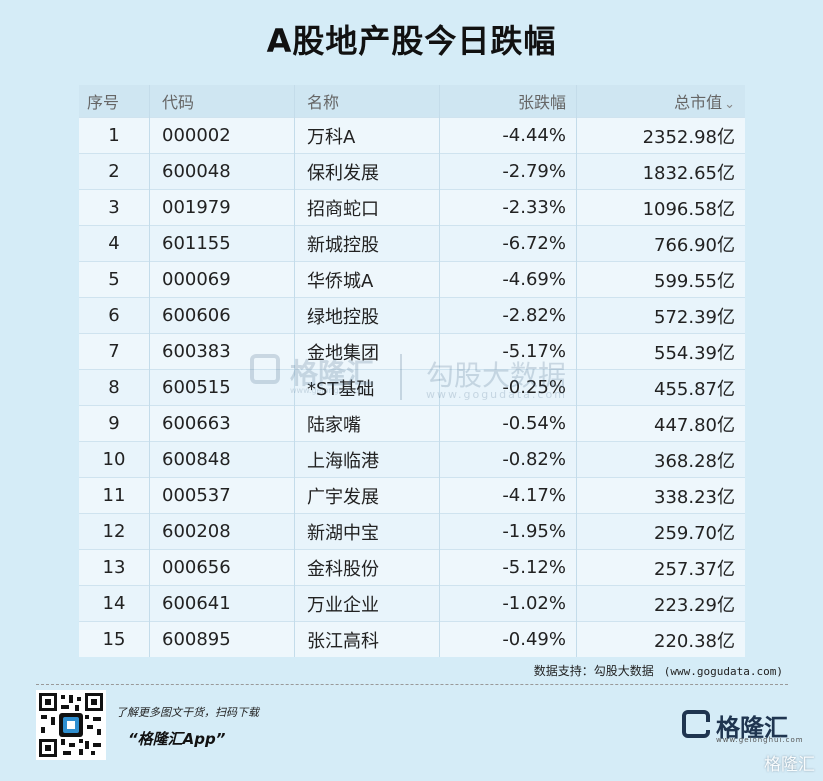 This screenshot has width=823, height=781. I want to click on cell-code: 001979, so click(222, 208).